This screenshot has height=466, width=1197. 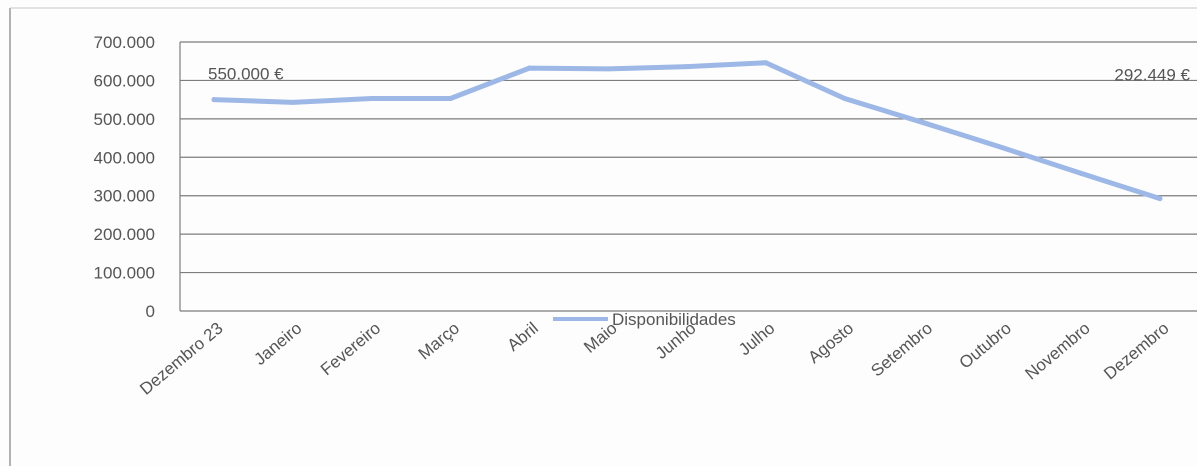 I want to click on x-tick-label: Dezembro, so click(x=1136, y=351).